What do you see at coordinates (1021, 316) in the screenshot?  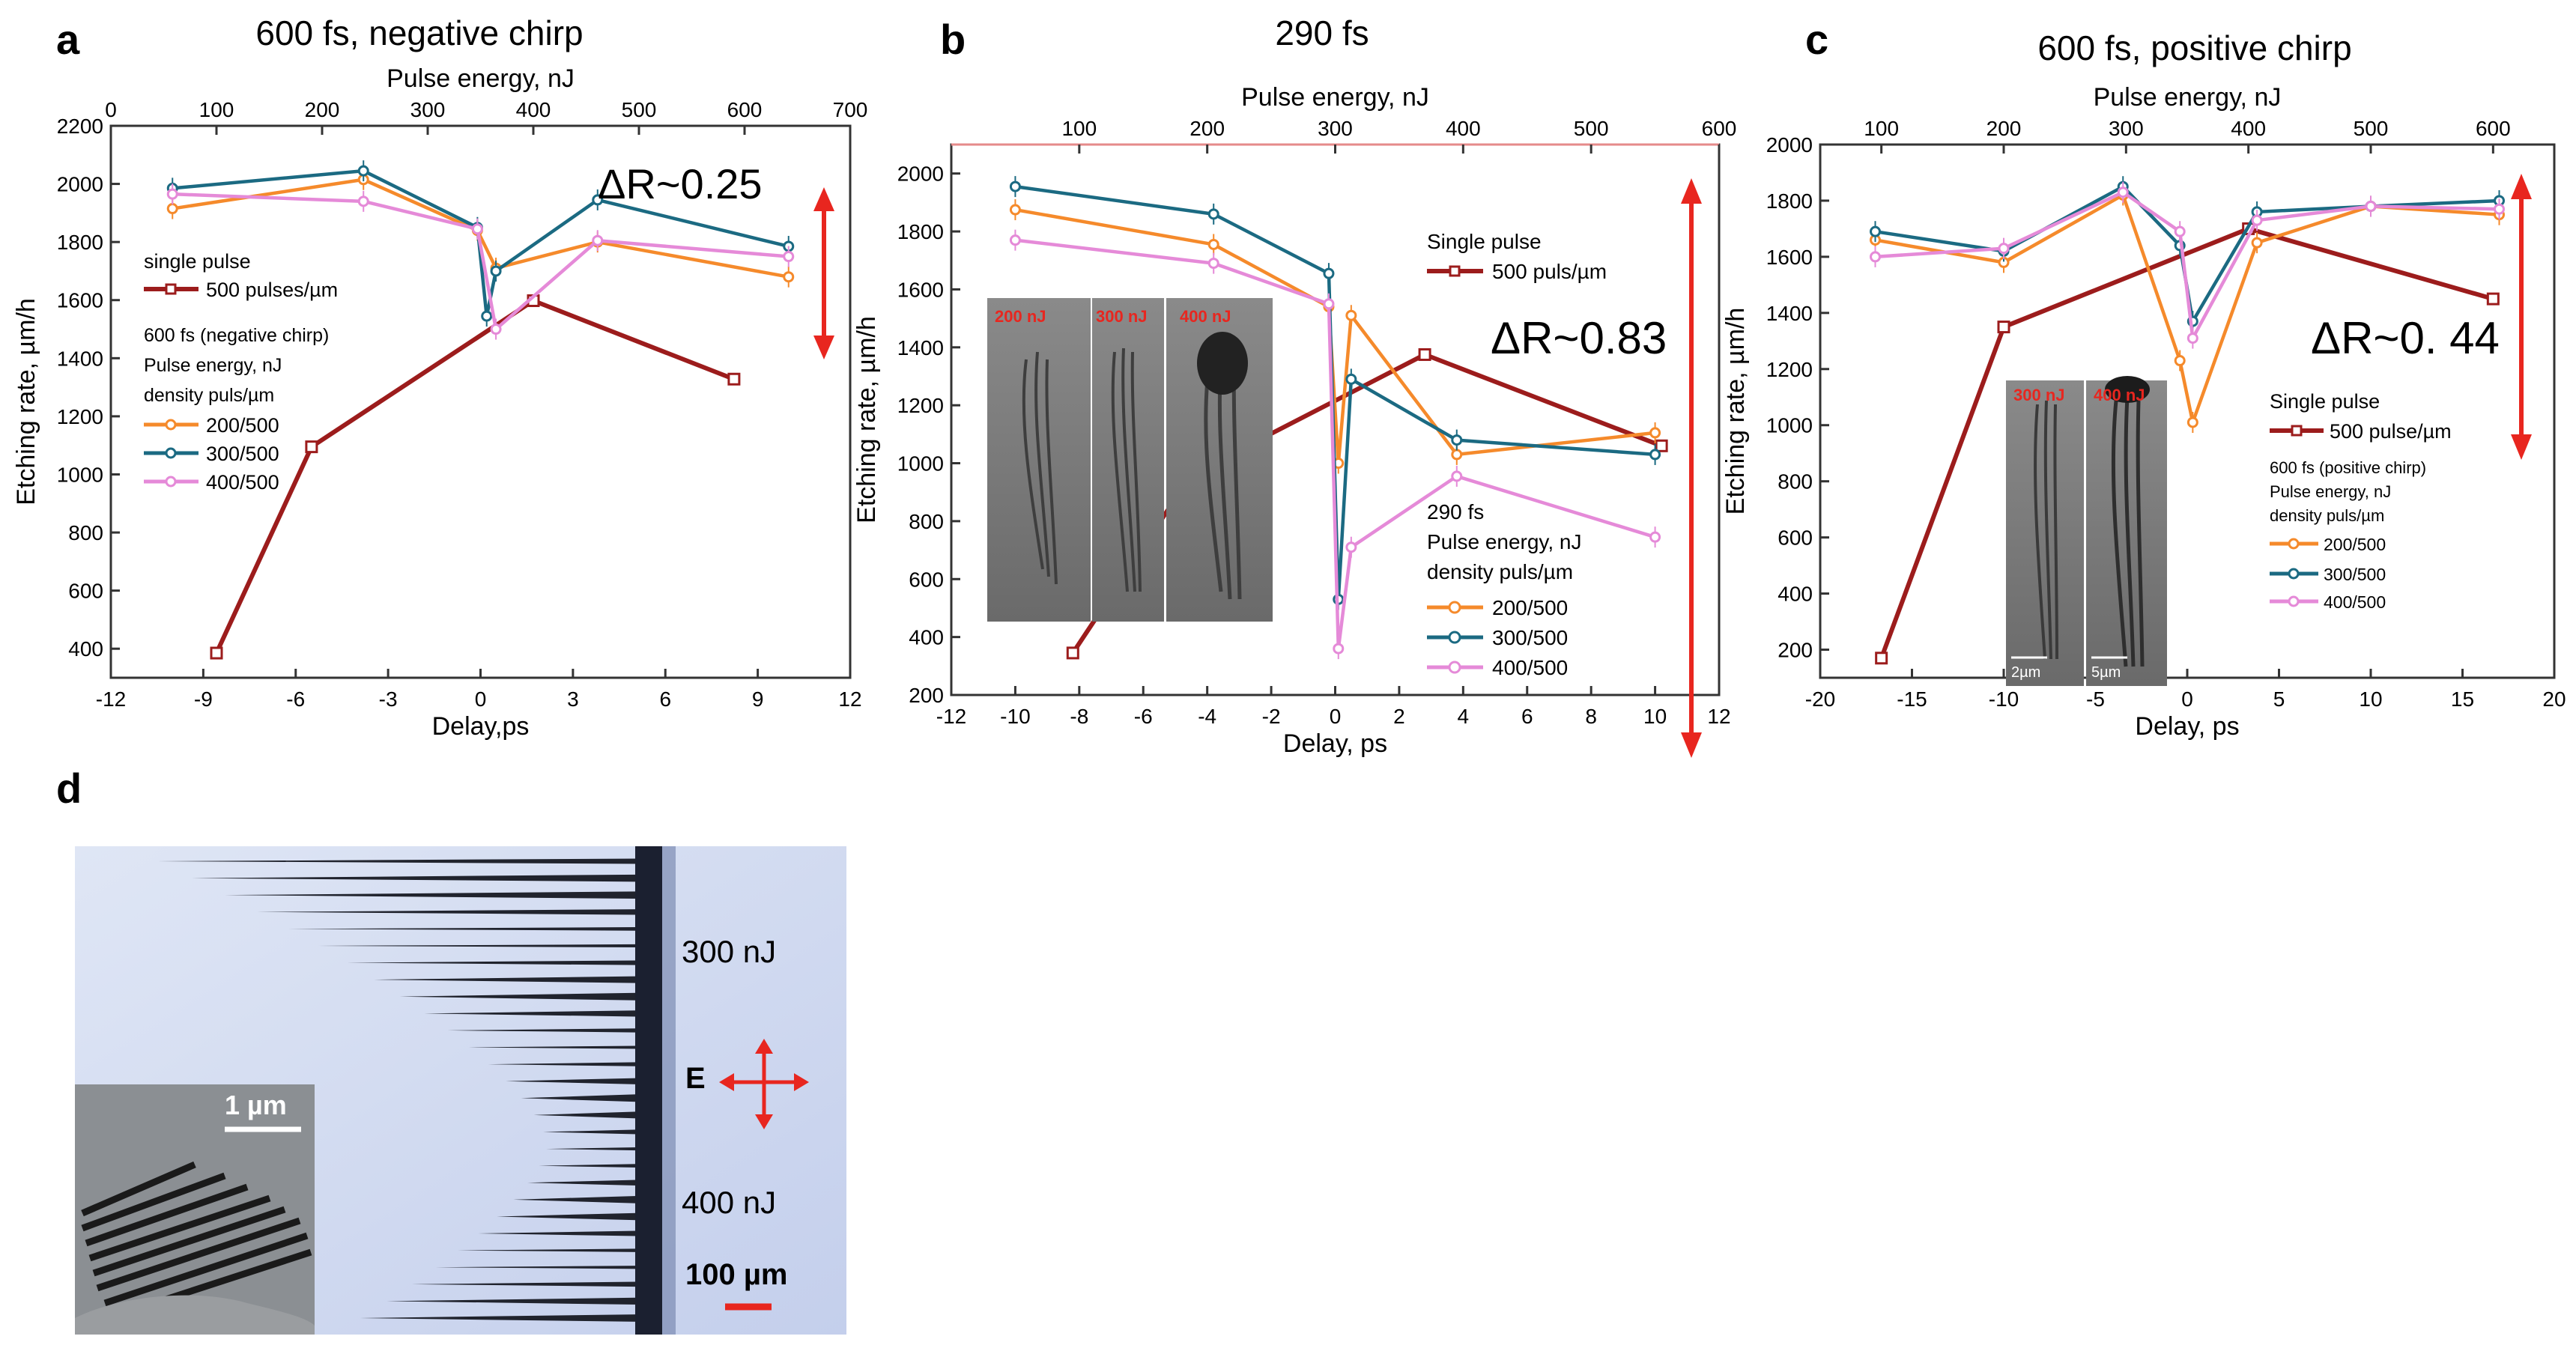 I see `panel-b-inset-label-200: 200 nJ` at bounding box center [1021, 316].